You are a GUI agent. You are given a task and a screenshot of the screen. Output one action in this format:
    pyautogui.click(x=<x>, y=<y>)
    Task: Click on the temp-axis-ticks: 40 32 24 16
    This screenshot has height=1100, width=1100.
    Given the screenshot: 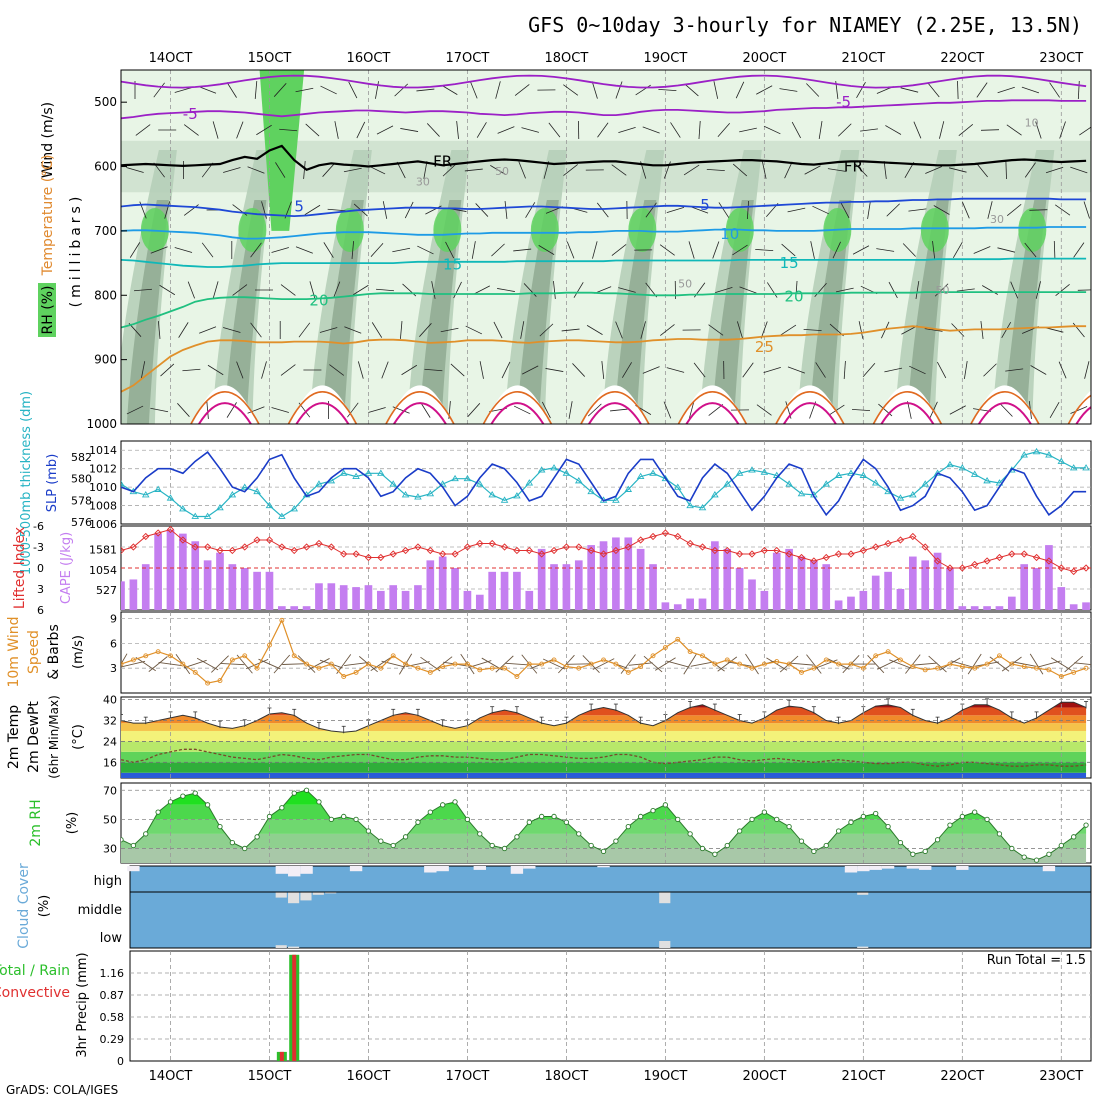 What is the action you would take?
    pyautogui.click(x=110, y=732)
    